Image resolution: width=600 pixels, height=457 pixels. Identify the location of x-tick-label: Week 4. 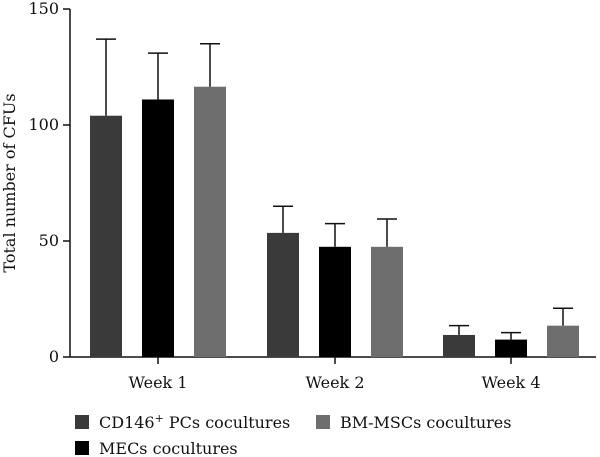
(510, 382).